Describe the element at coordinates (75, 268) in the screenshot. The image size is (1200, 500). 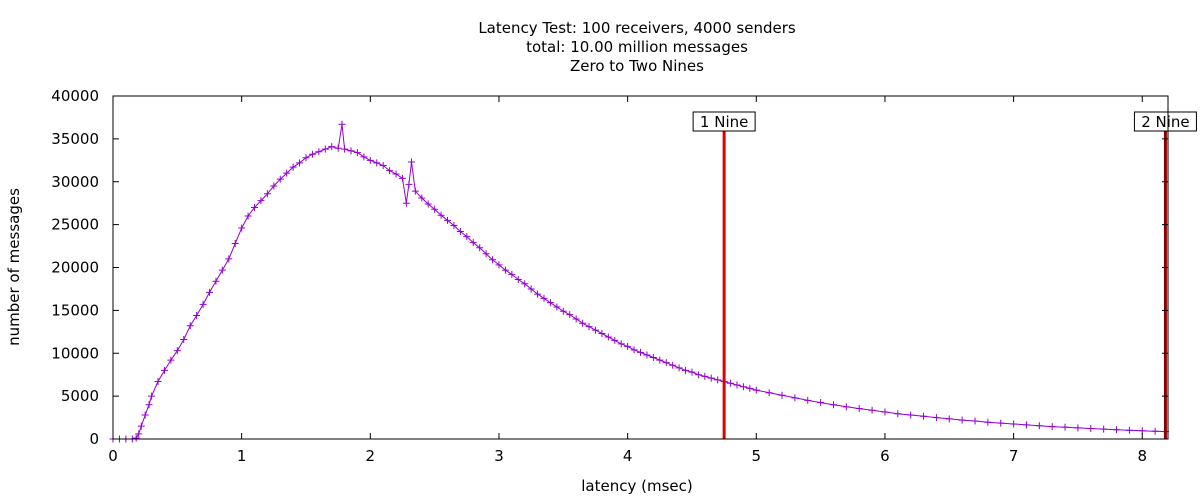
I see `y-tick-label: 20000` at that location.